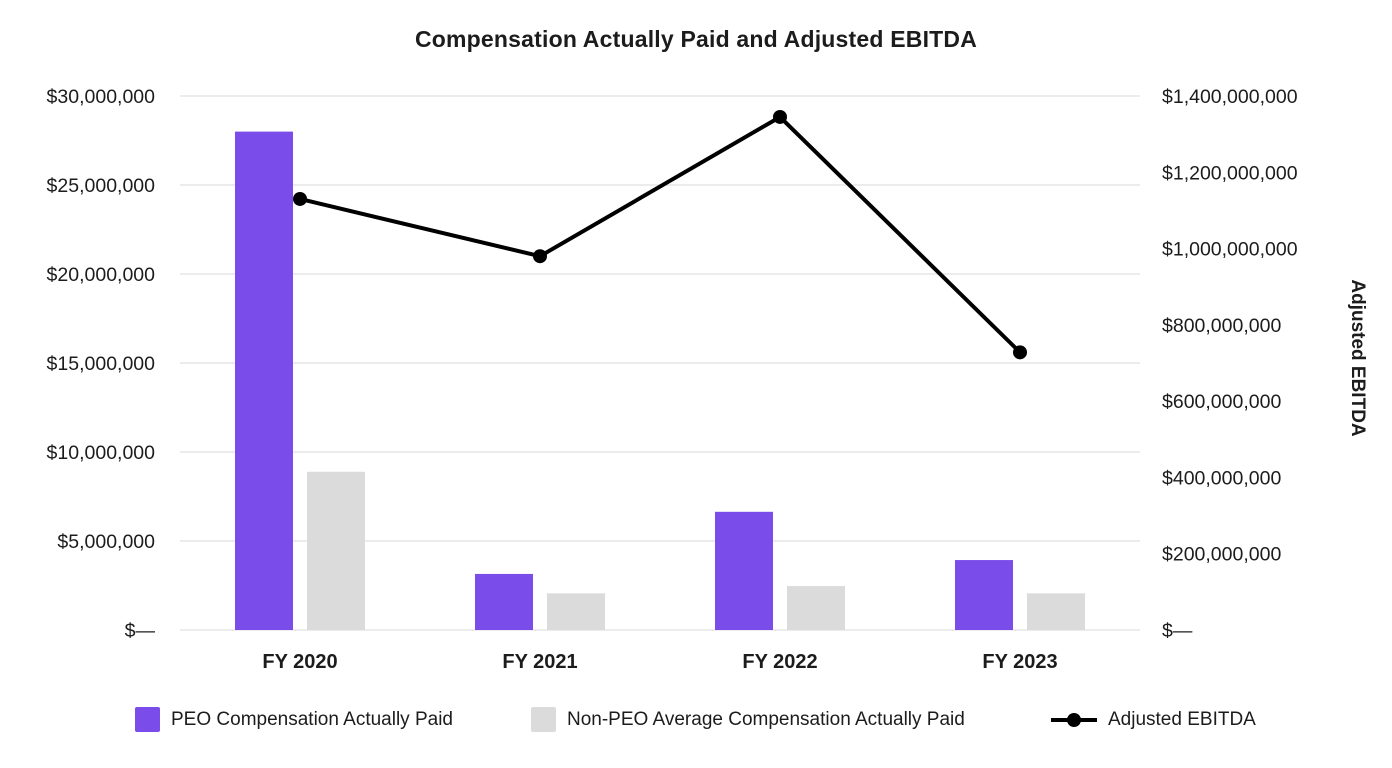 This screenshot has width=1392, height=768. What do you see at coordinates (101, 275) in the screenshot?
I see `left-axis-tick-label: $20,000,000` at bounding box center [101, 275].